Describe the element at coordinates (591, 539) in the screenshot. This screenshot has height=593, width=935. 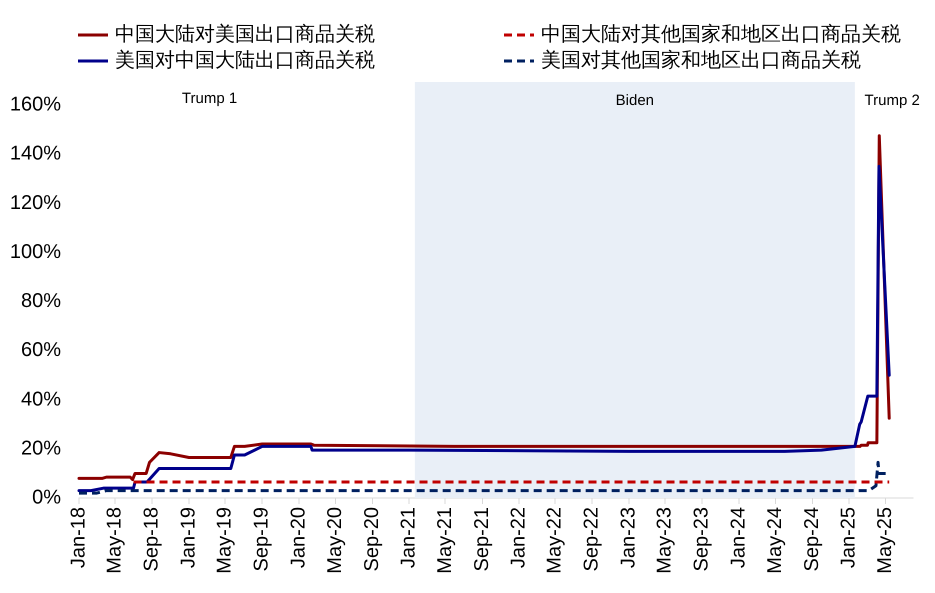
I see `x-tick-label: Sep-22` at that location.